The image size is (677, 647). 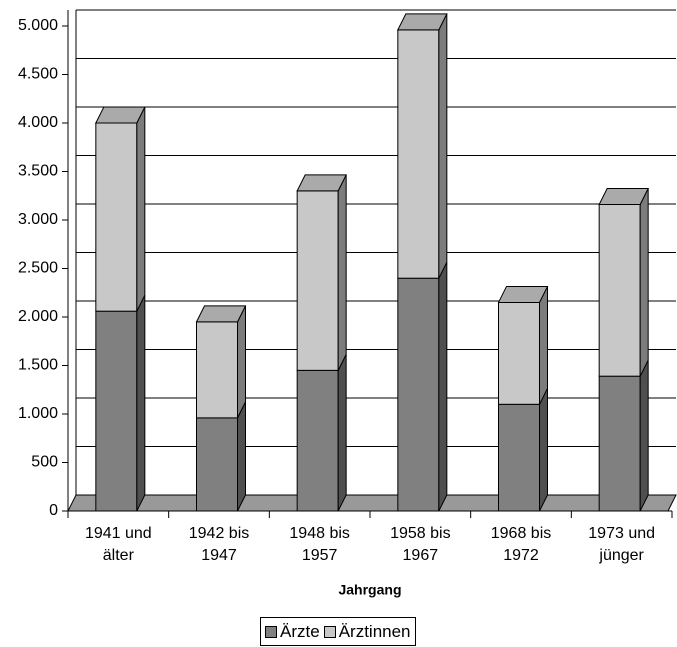 What do you see at coordinates (219, 544) in the screenshot?
I see `x-tick-label: 1942 bis 1947` at bounding box center [219, 544].